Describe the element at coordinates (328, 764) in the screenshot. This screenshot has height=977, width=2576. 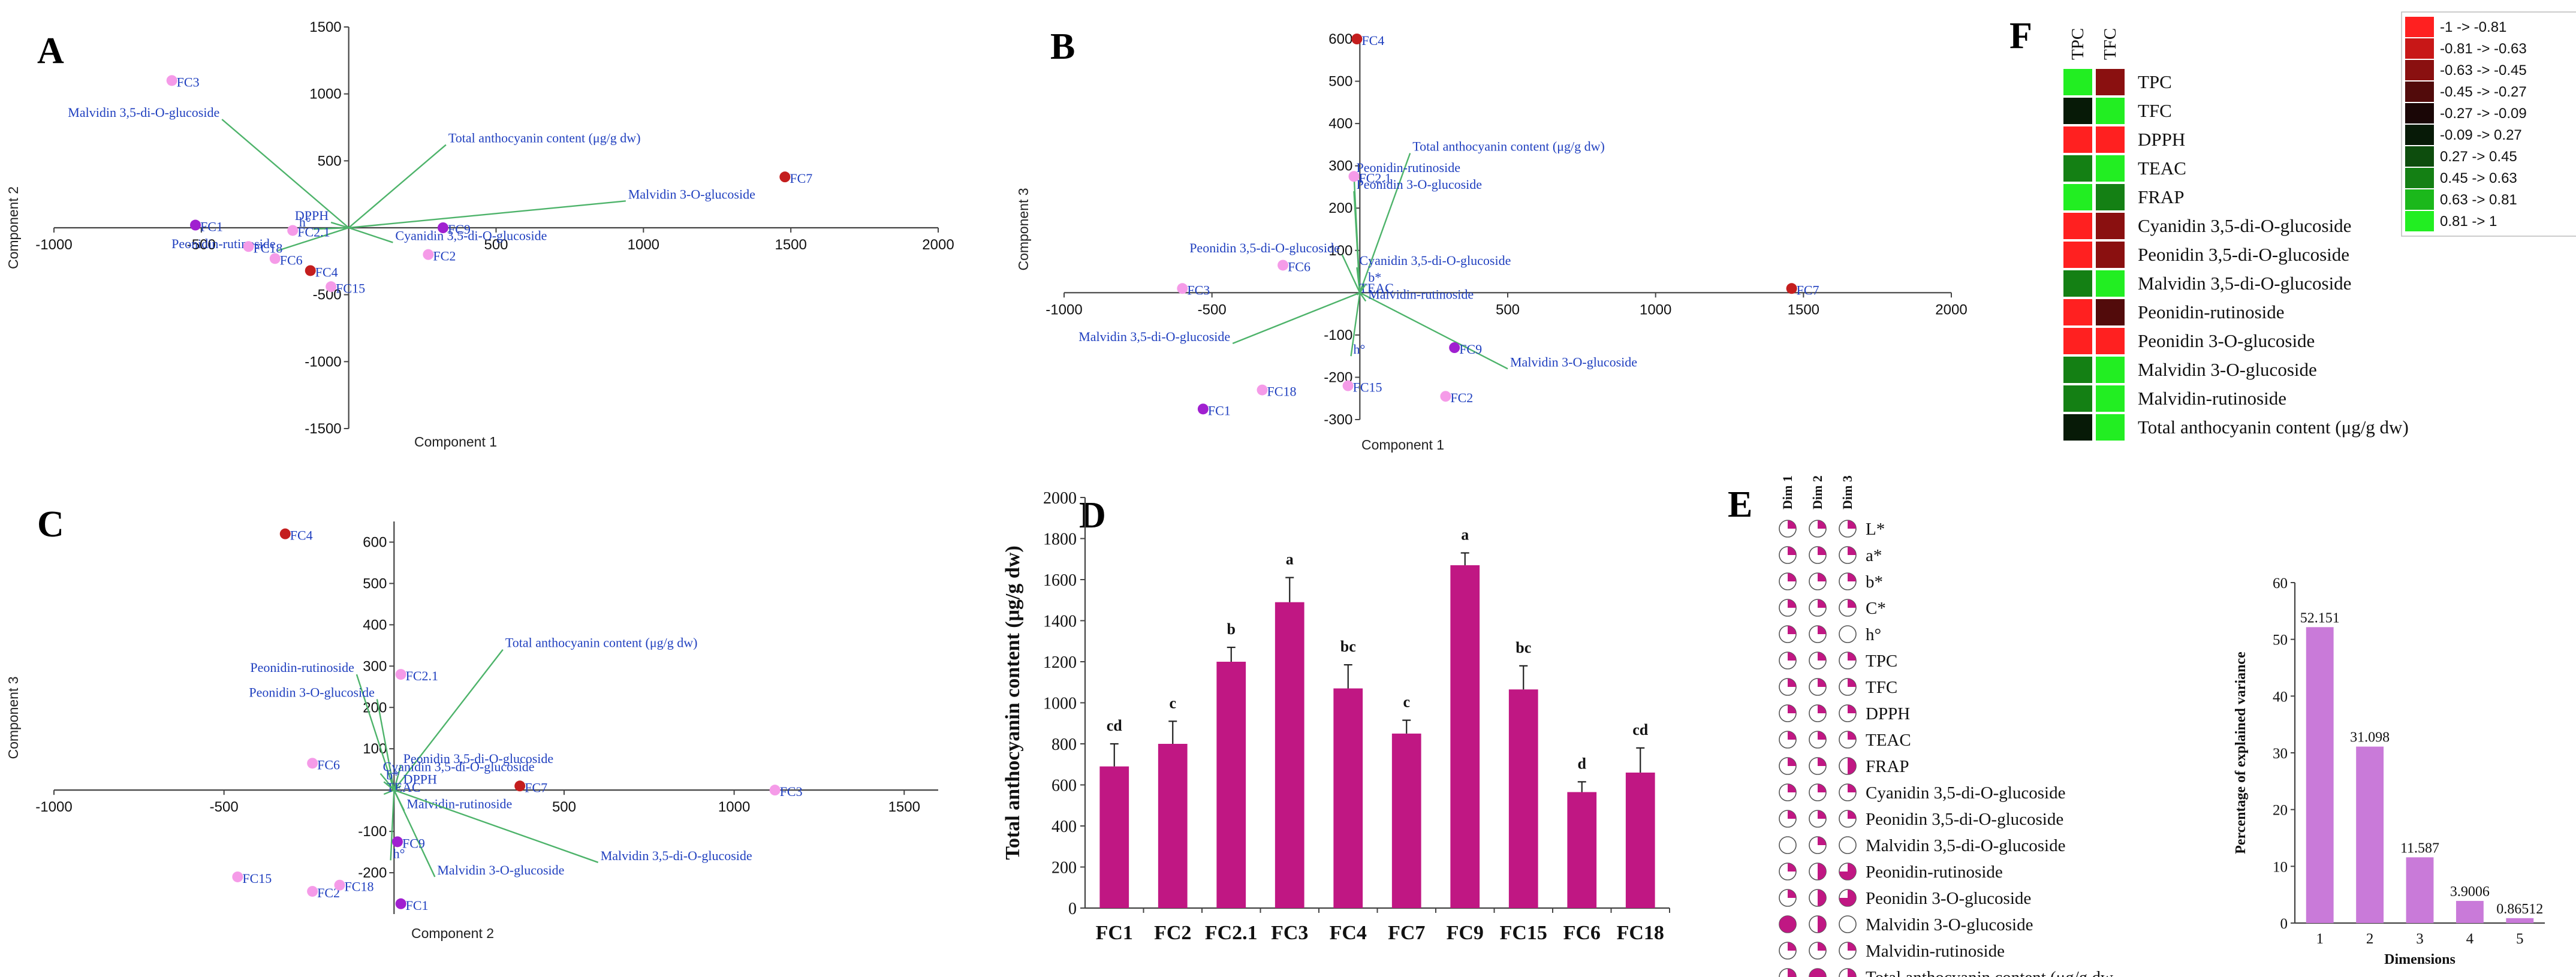
I see `observation-label: FC6` at that location.